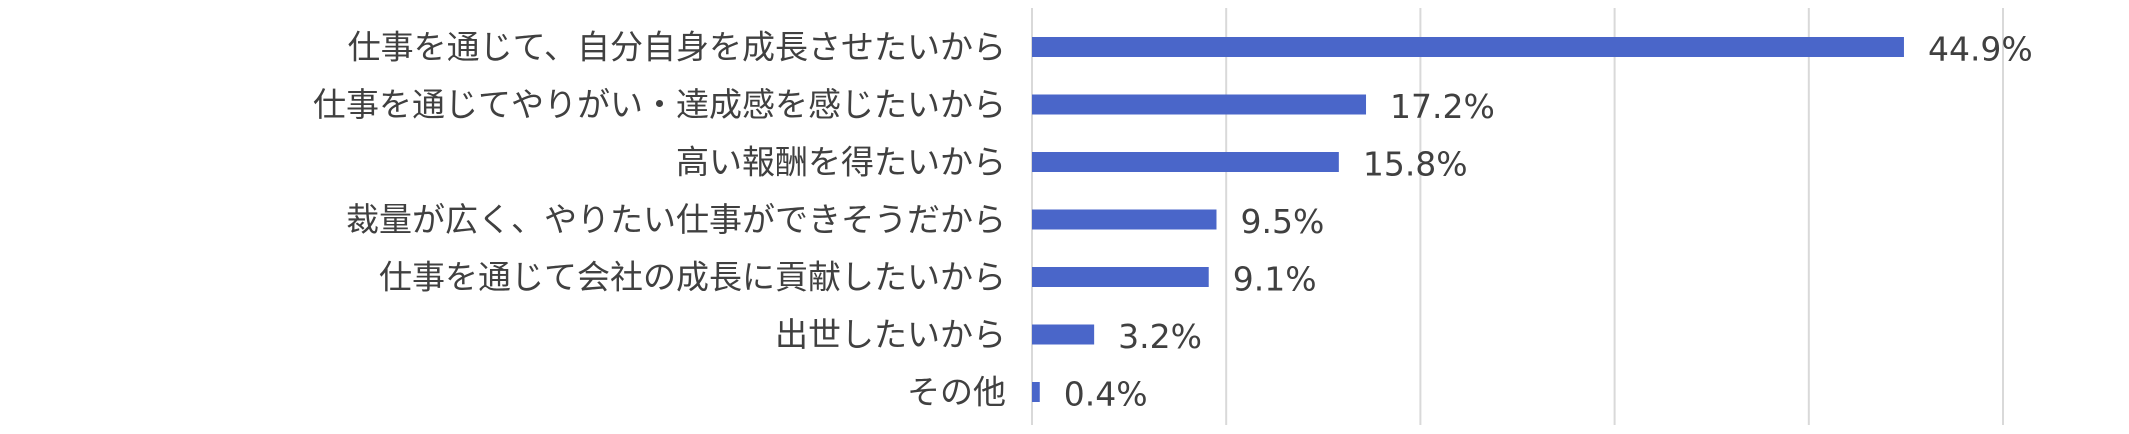 The image size is (2129, 434). Describe the element at coordinates (1442, 106) in the screenshot. I see `value-label: 17.2%` at that location.